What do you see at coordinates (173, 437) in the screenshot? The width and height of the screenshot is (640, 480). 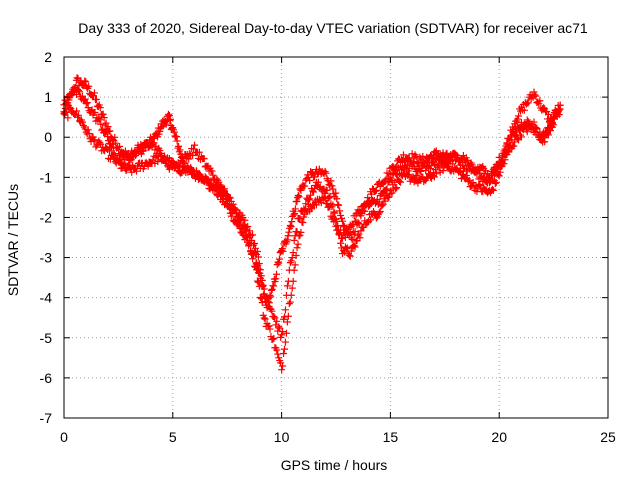 I see `x-tick-label: 5` at bounding box center [173, 437].